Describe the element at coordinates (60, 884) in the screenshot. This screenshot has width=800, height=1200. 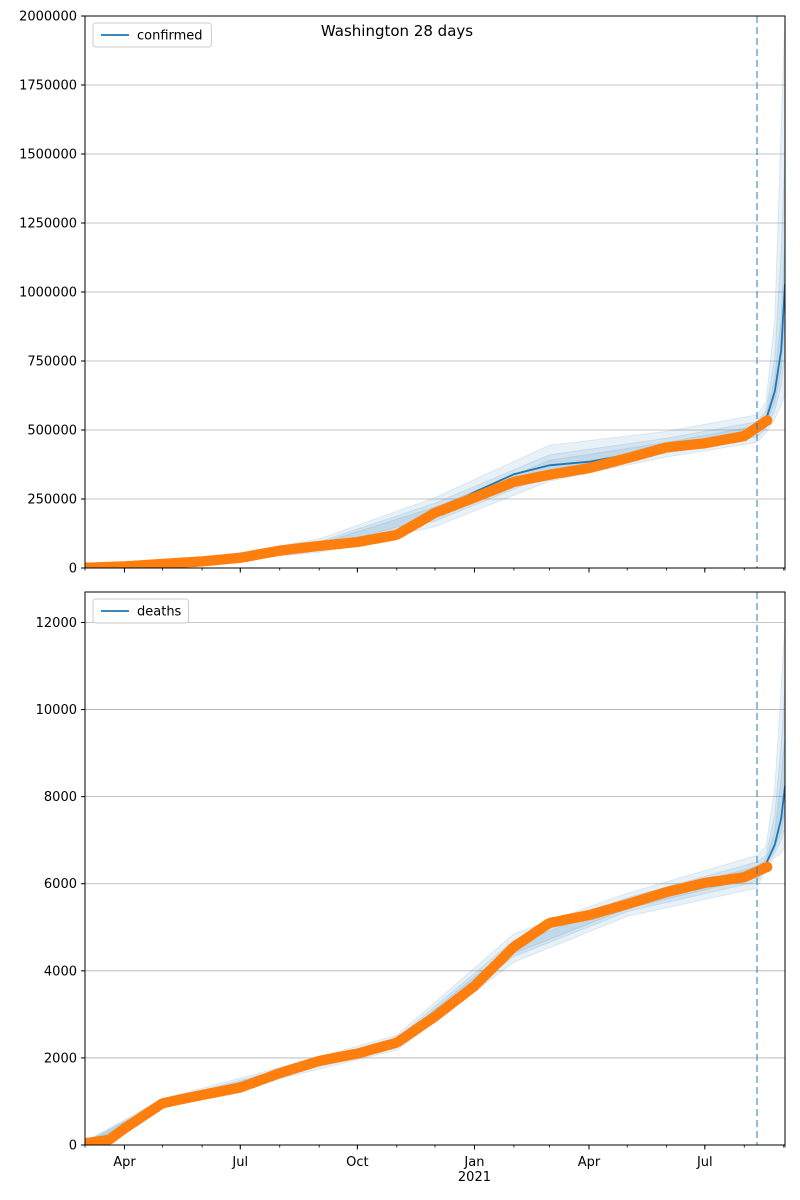
I see `y-tick-label: 6000` at that location.